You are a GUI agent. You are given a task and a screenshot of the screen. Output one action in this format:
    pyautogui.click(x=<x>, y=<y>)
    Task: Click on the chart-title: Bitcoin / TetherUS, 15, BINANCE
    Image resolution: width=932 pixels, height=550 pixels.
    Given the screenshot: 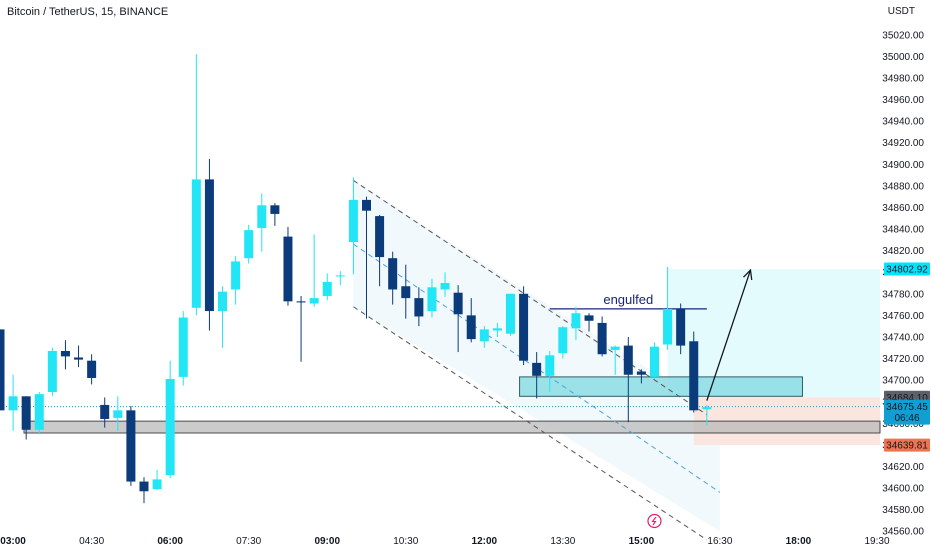 What is the action you would take?
    pyautogui.click(x=88, y=12)
    